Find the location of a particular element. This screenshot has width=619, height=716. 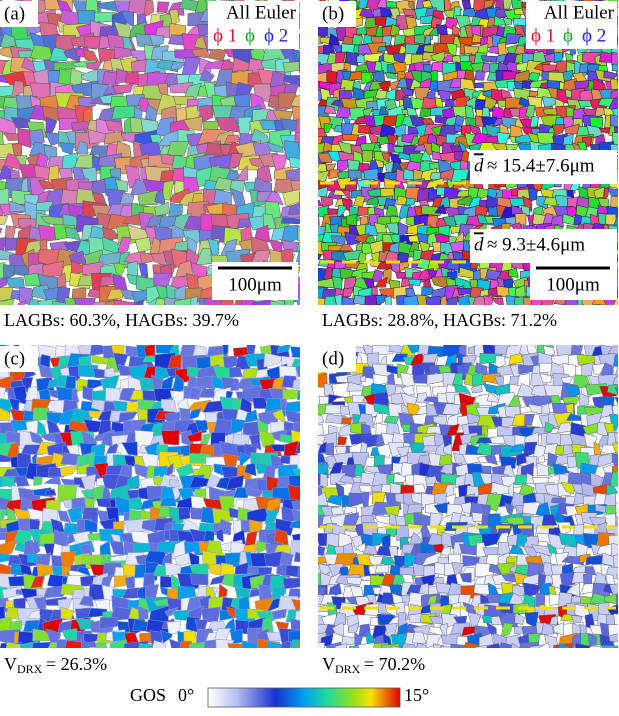

label-box is located at coordinates (19, 359).